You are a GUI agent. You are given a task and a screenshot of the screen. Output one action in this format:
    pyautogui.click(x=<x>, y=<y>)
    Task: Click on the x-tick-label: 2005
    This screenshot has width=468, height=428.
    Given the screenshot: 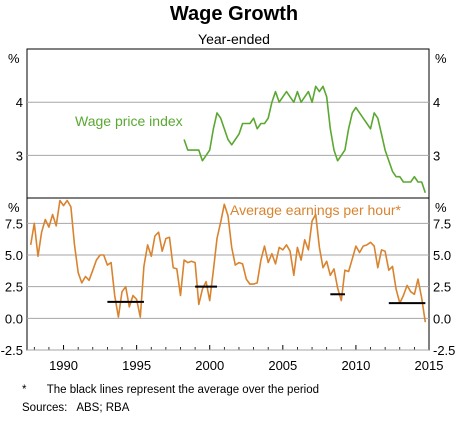 What is the action you would take?
    pyautogui.click(x=282, y=365)
    